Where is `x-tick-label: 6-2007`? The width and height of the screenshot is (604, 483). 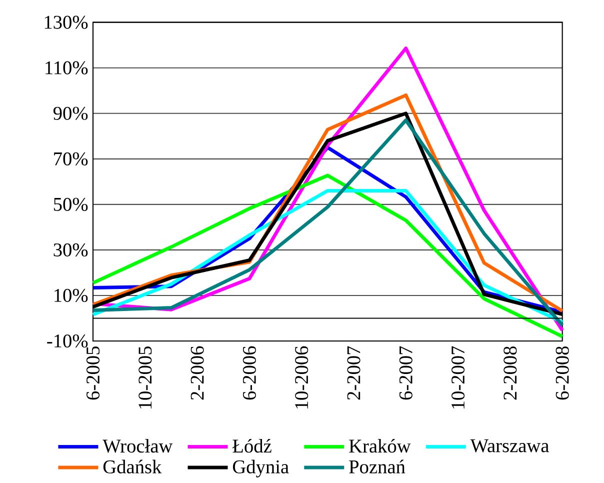
x-tick-label: 6-2007 is located at coordinates (405, 373).